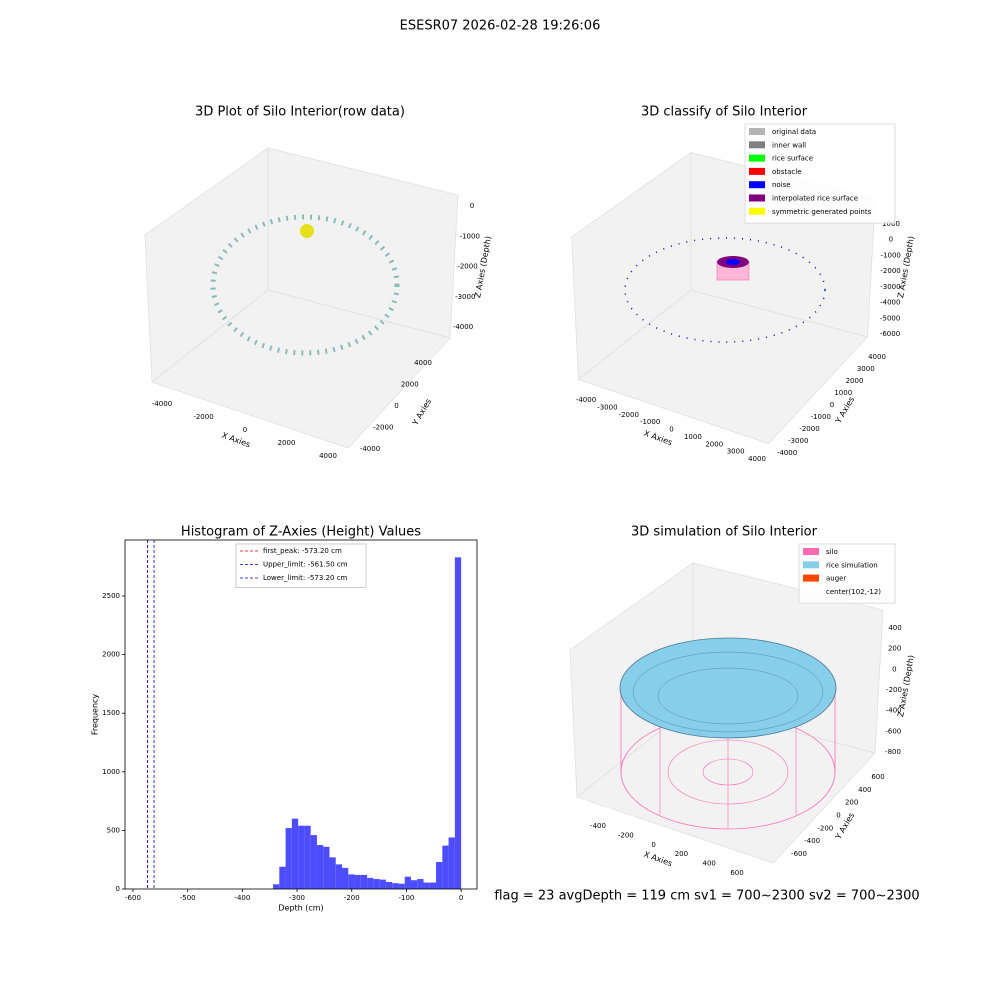 The height and width of the screenshot is (1000, 1000). What do you see at coordinates (890, 334) in the screenshot?
I see `z-tick-label: -6000` at bounding box center [890, 334].